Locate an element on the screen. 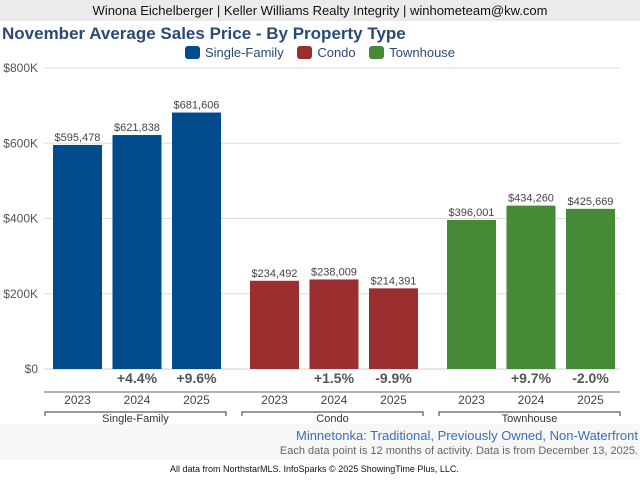  data-label: $425,669 is located at coordinates (591, 202).